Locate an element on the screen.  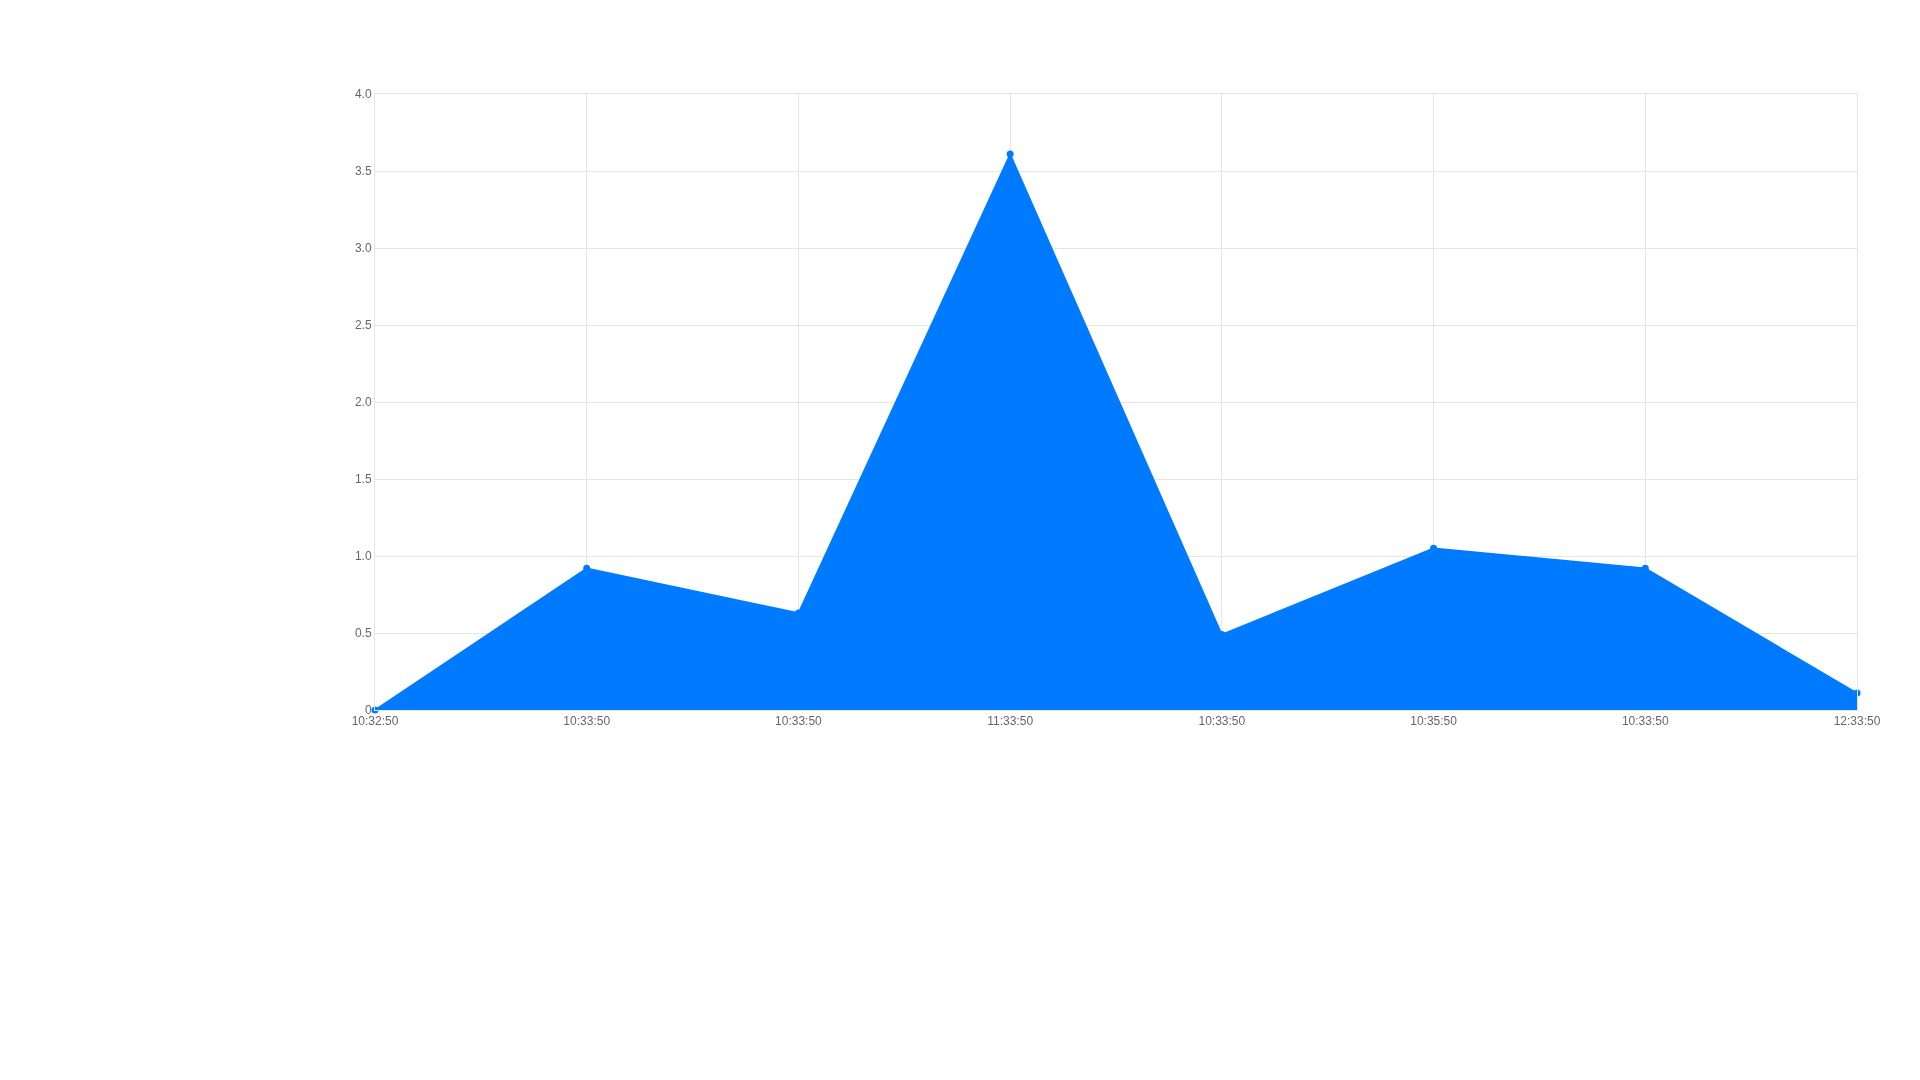
point is located at coordinates (1010, 154).